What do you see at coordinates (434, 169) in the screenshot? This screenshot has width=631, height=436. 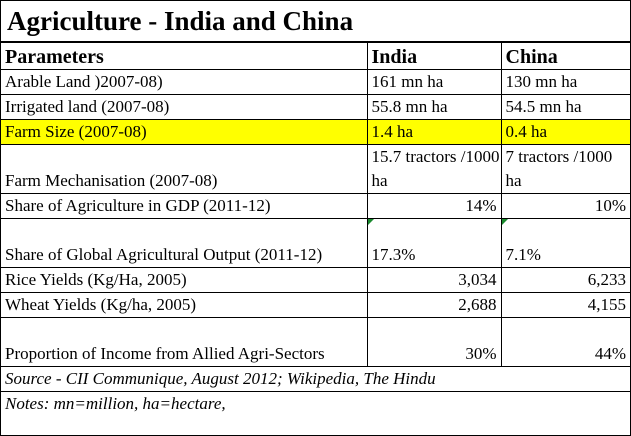 I see `india-cell: 15.7 tractors /1000 ha` at bounding box center [434, 169].